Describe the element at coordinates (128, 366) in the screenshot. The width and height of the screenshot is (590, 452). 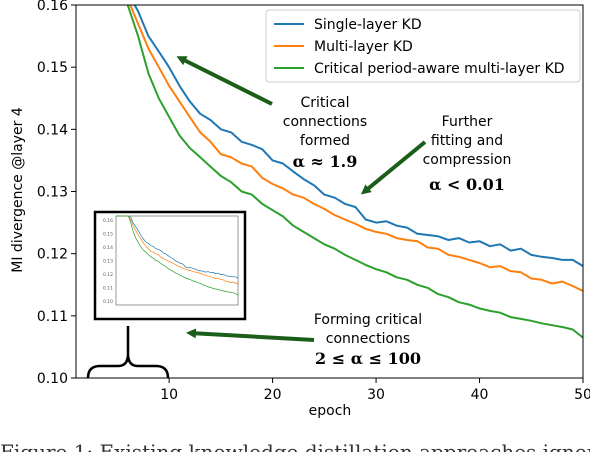
I see `curly-brace-icon` at that location.